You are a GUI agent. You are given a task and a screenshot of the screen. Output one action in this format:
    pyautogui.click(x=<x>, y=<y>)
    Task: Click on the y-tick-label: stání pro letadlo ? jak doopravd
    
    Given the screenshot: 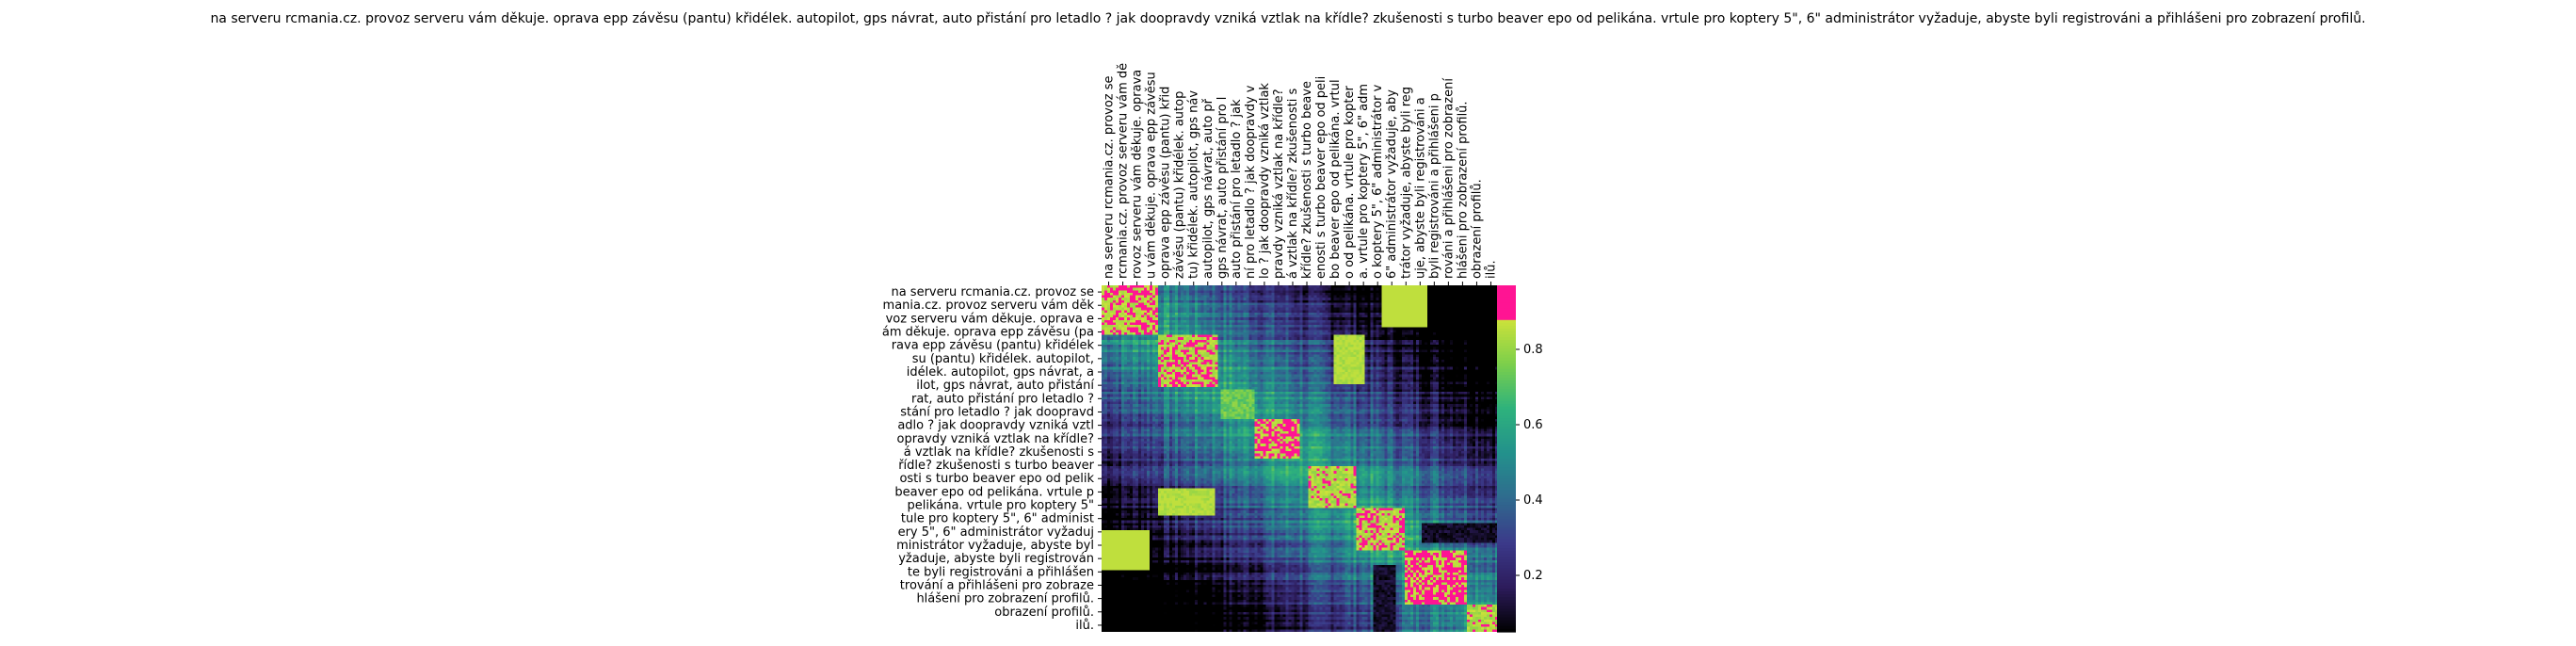 What is the action you would take?
    pyautogui.click(x=997, y=412)
    